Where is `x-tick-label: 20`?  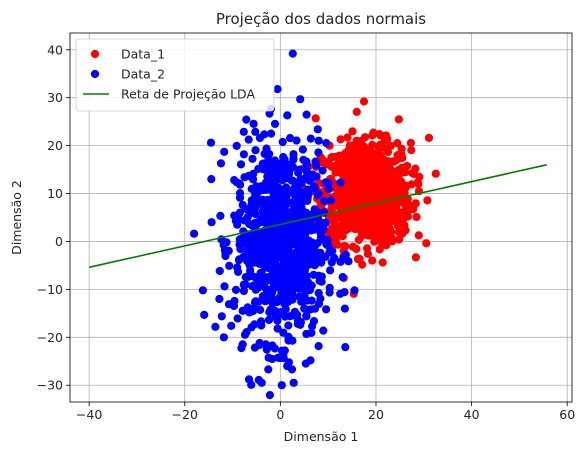
x-tick-label: 20 is located at coordinates (376, 414).